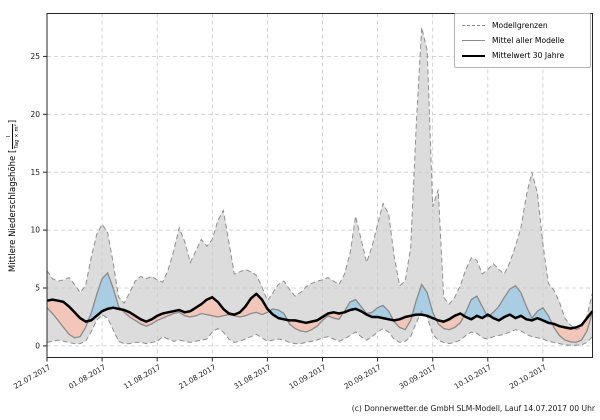  I want to click on x-tick-label: 20.10.2017, so click(528, 376).